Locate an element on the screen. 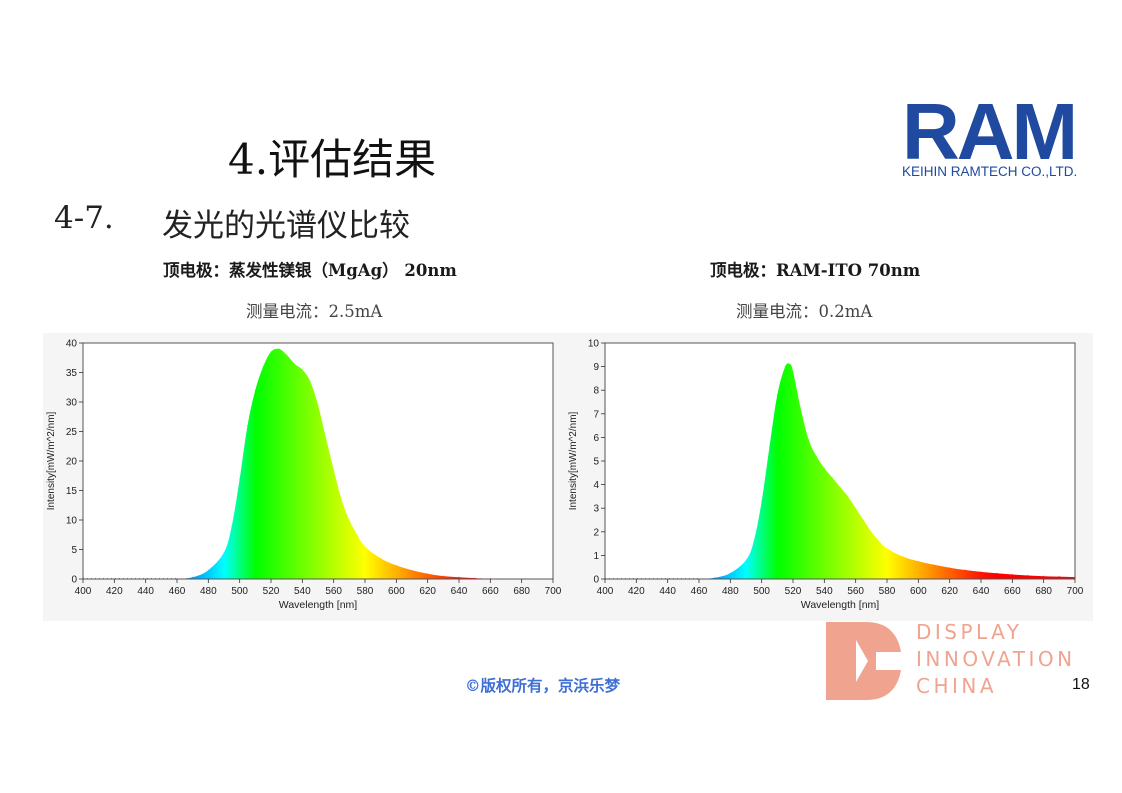 This screenshot has height=793, width=1122. y-tick-label: 40 is located at coordinates (72, 344).